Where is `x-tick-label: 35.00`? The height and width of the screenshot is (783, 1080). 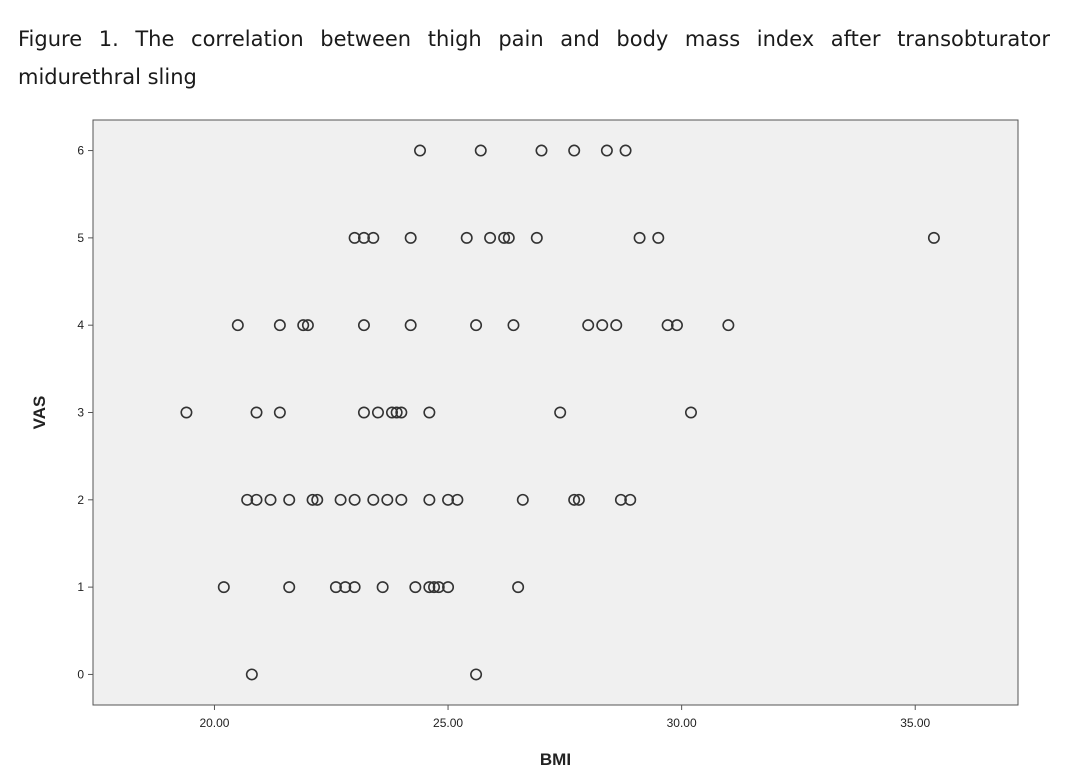
x-tick-label: 35.00 is located at coordinates (915, 723).